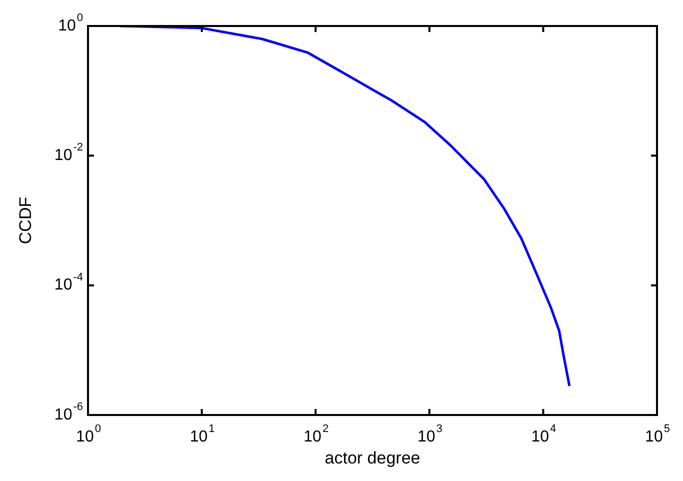 Image resolution: width=683 pixels, height=481 pixels. Describe the element at coordinates (372, 458) in the screenshot. I see `x-axis-title: actor degree` at that location.